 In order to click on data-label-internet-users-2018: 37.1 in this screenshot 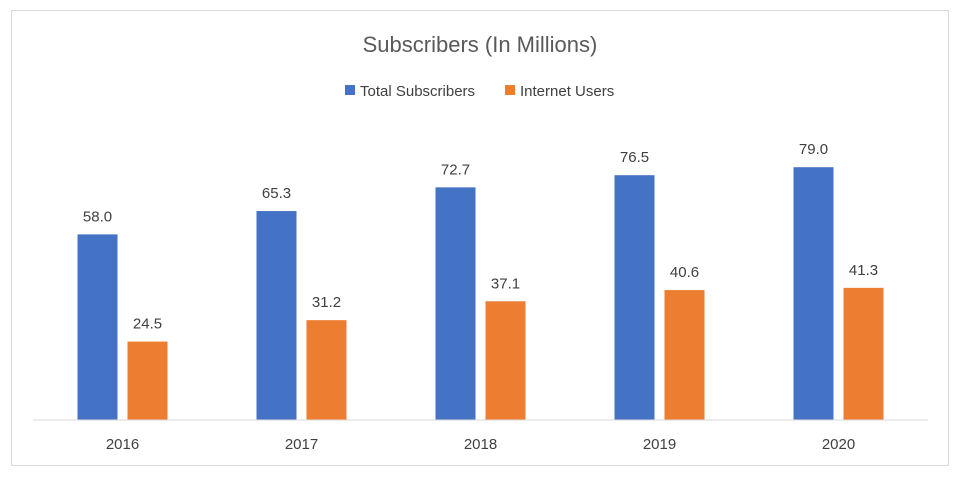, I will do `click(505, 283)`.